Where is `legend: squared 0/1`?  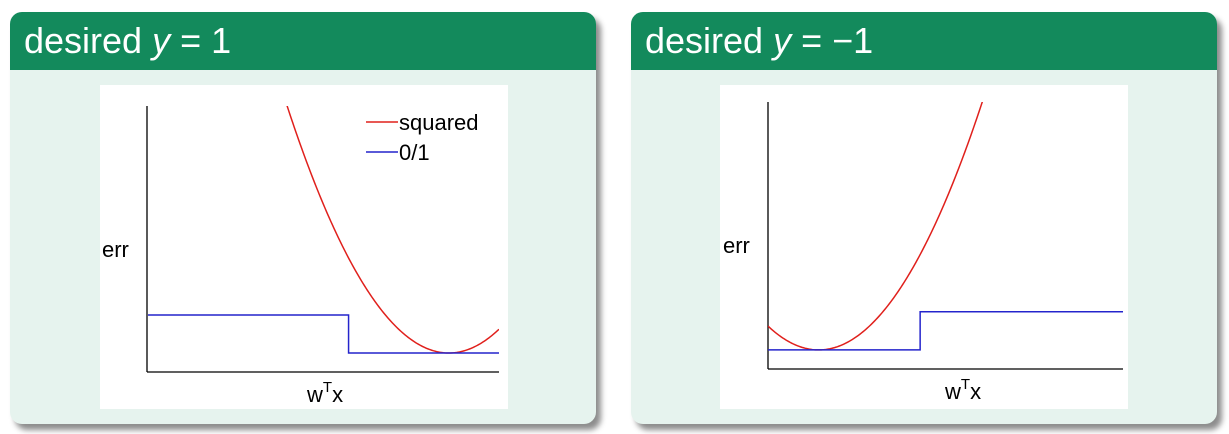 legend: squared 0/1 is located at coordinates (422, 137).